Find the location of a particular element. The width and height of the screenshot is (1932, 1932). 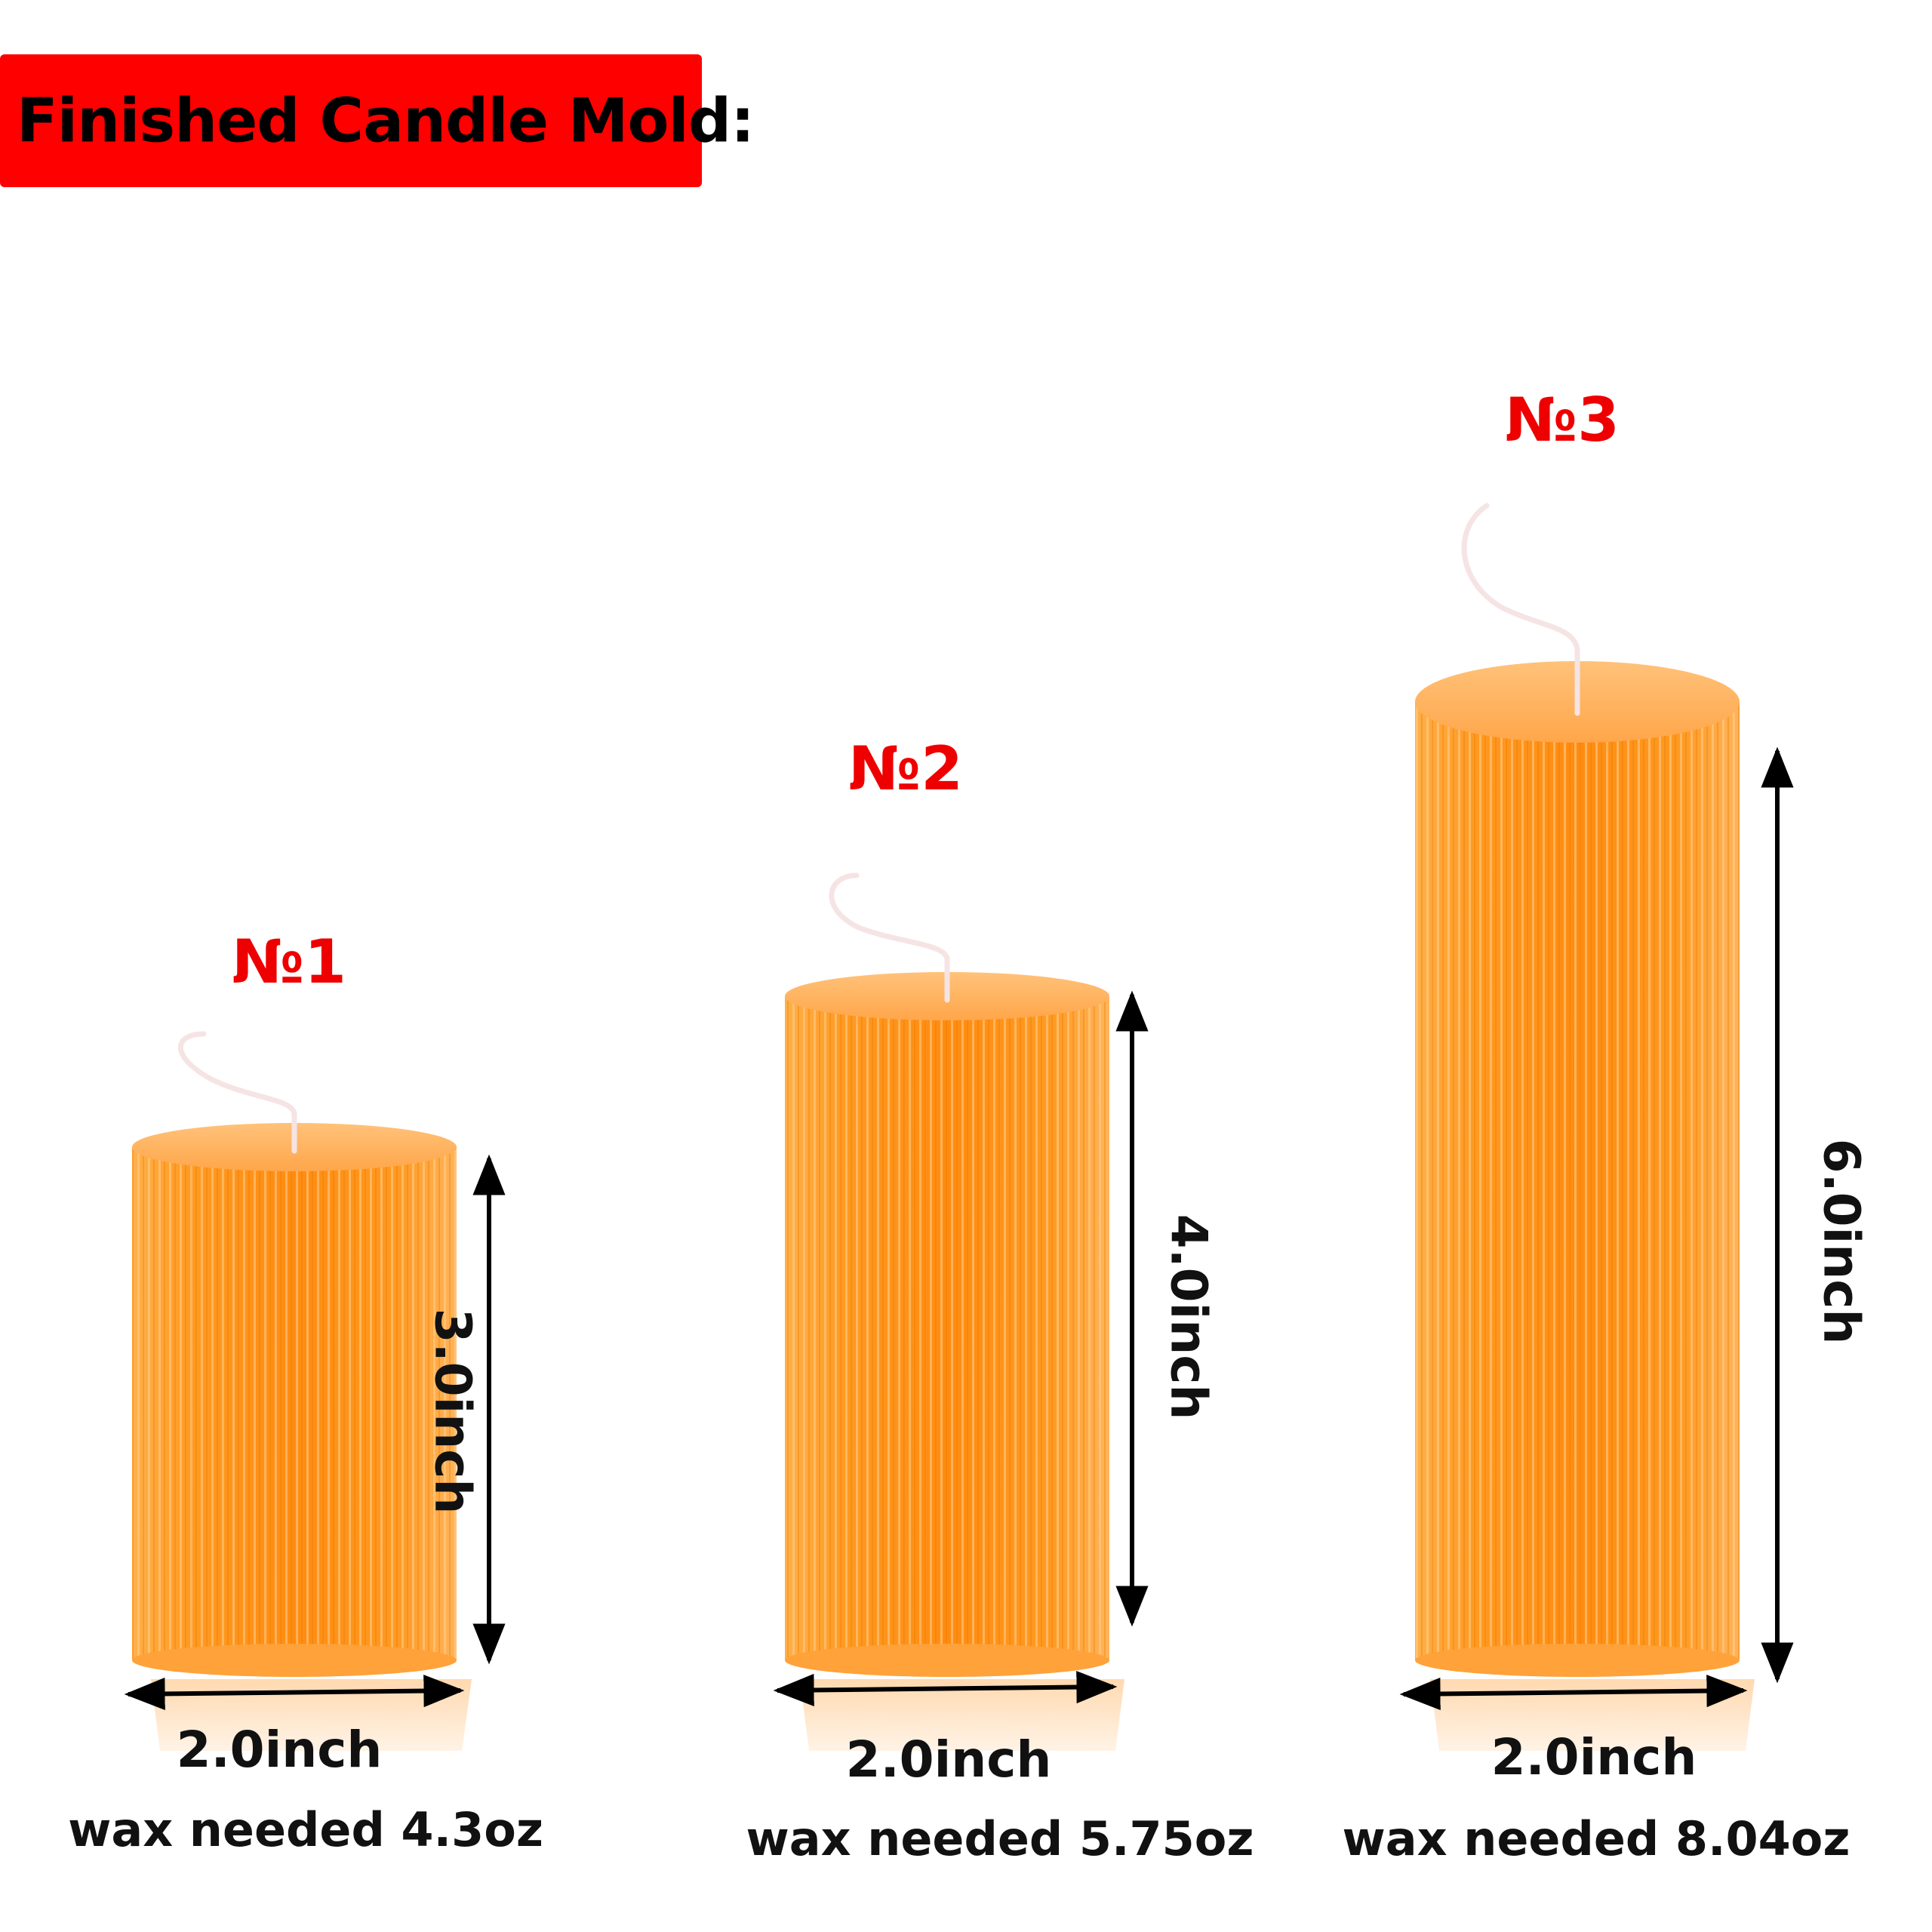

title-banner: Finished Candle Mold: is located at coordinates (377, 120).